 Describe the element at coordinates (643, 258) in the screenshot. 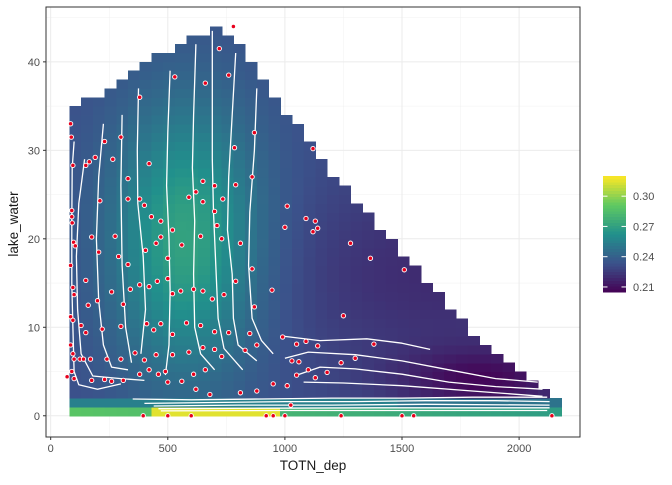

I see `colorbar-tick-label: 0.24` at that location.